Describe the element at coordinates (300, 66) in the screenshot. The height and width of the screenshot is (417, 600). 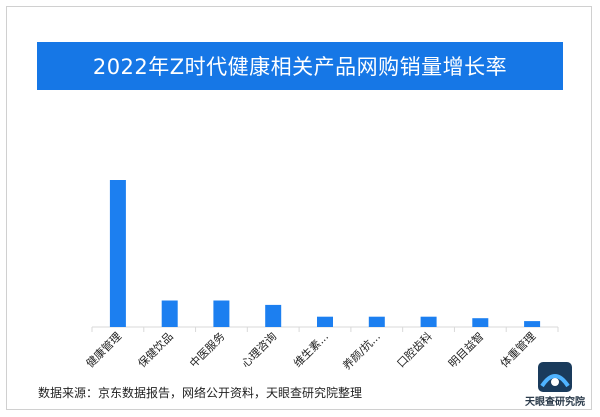
I see `chart-title: 2022年Z时代健康相关产品网购销量增长率` at that location.